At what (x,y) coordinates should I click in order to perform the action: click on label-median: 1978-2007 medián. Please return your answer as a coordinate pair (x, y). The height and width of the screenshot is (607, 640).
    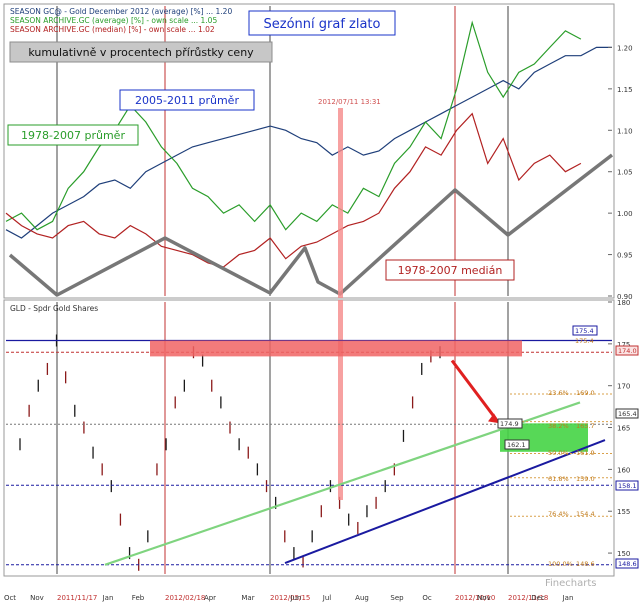
    Looking at the image, I should click on (450, 270).